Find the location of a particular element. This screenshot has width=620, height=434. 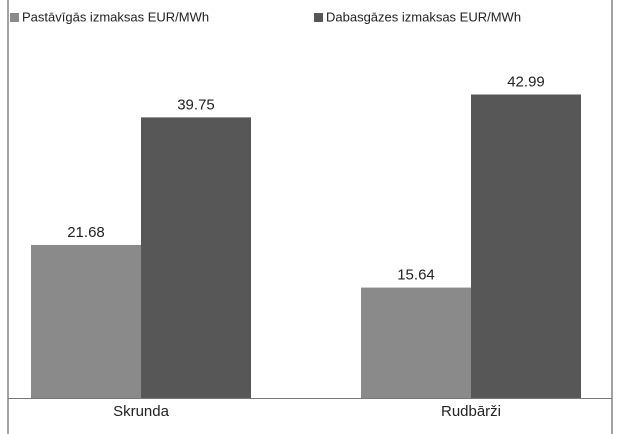

data-label: 42.99 is located at coordinates (526, 81).